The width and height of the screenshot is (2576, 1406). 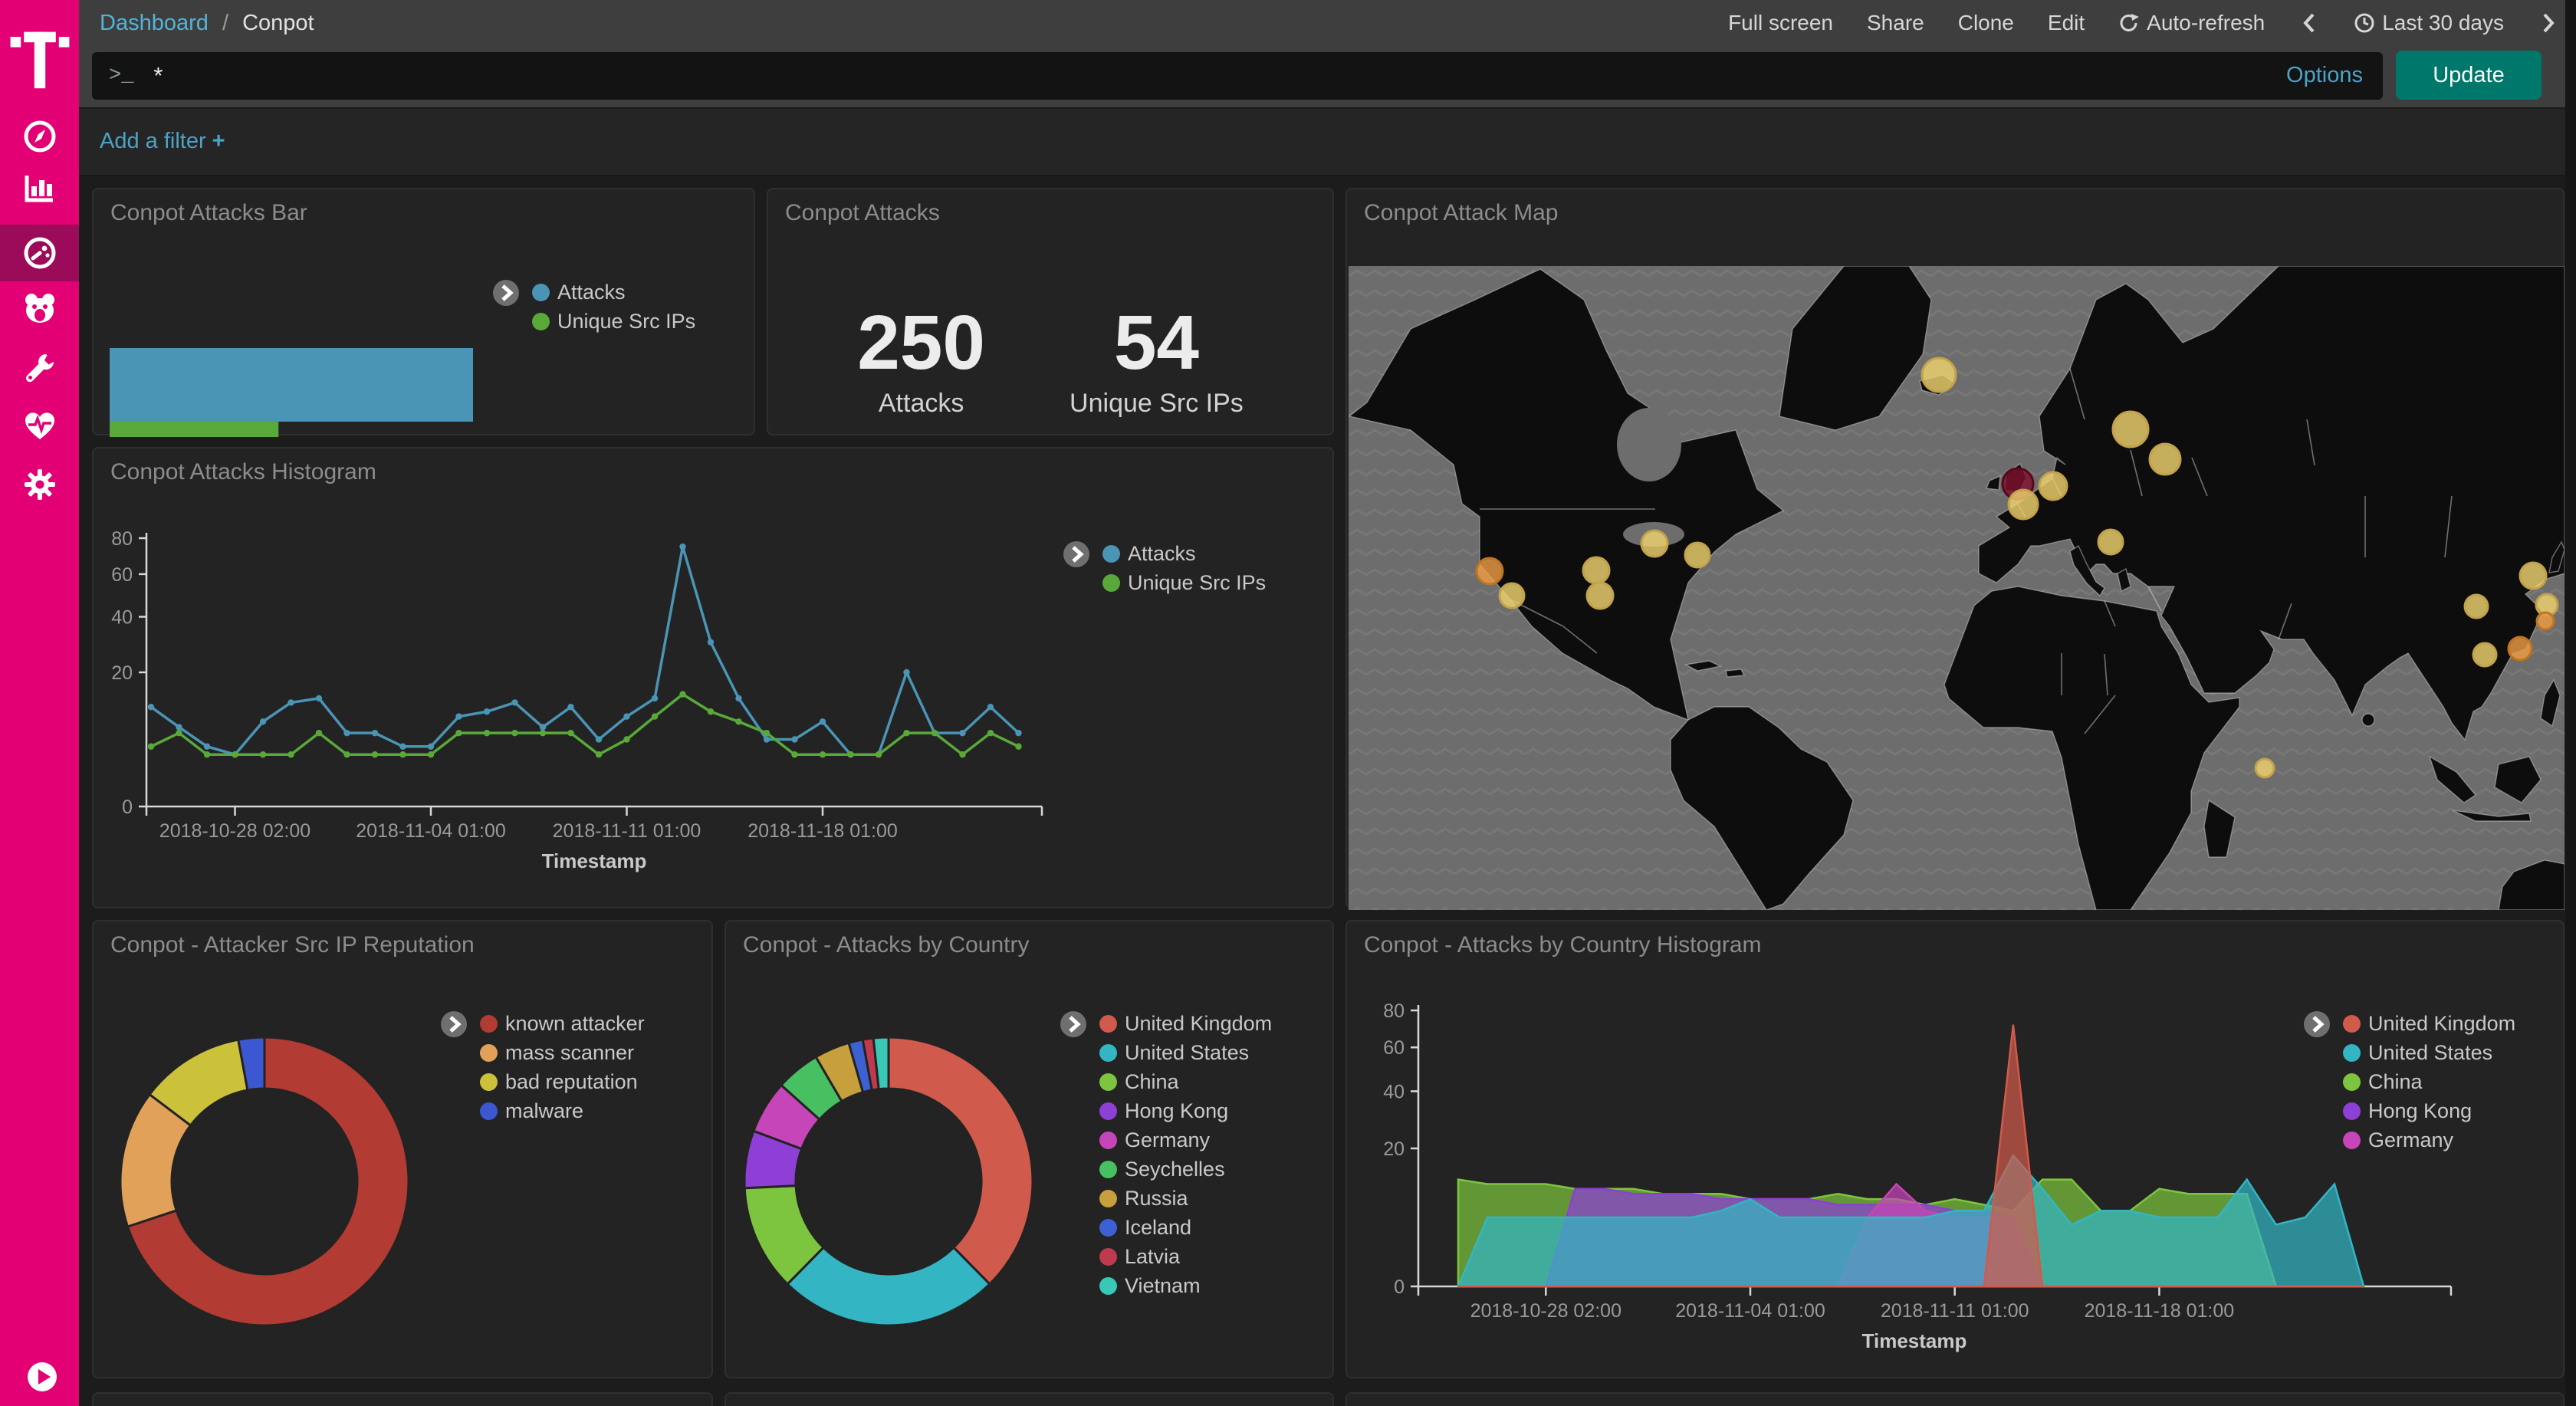 What do you see at coordinates (2571, 703) in the screenshot?
I see `scrollbar` at bounding box center [2571, 703].